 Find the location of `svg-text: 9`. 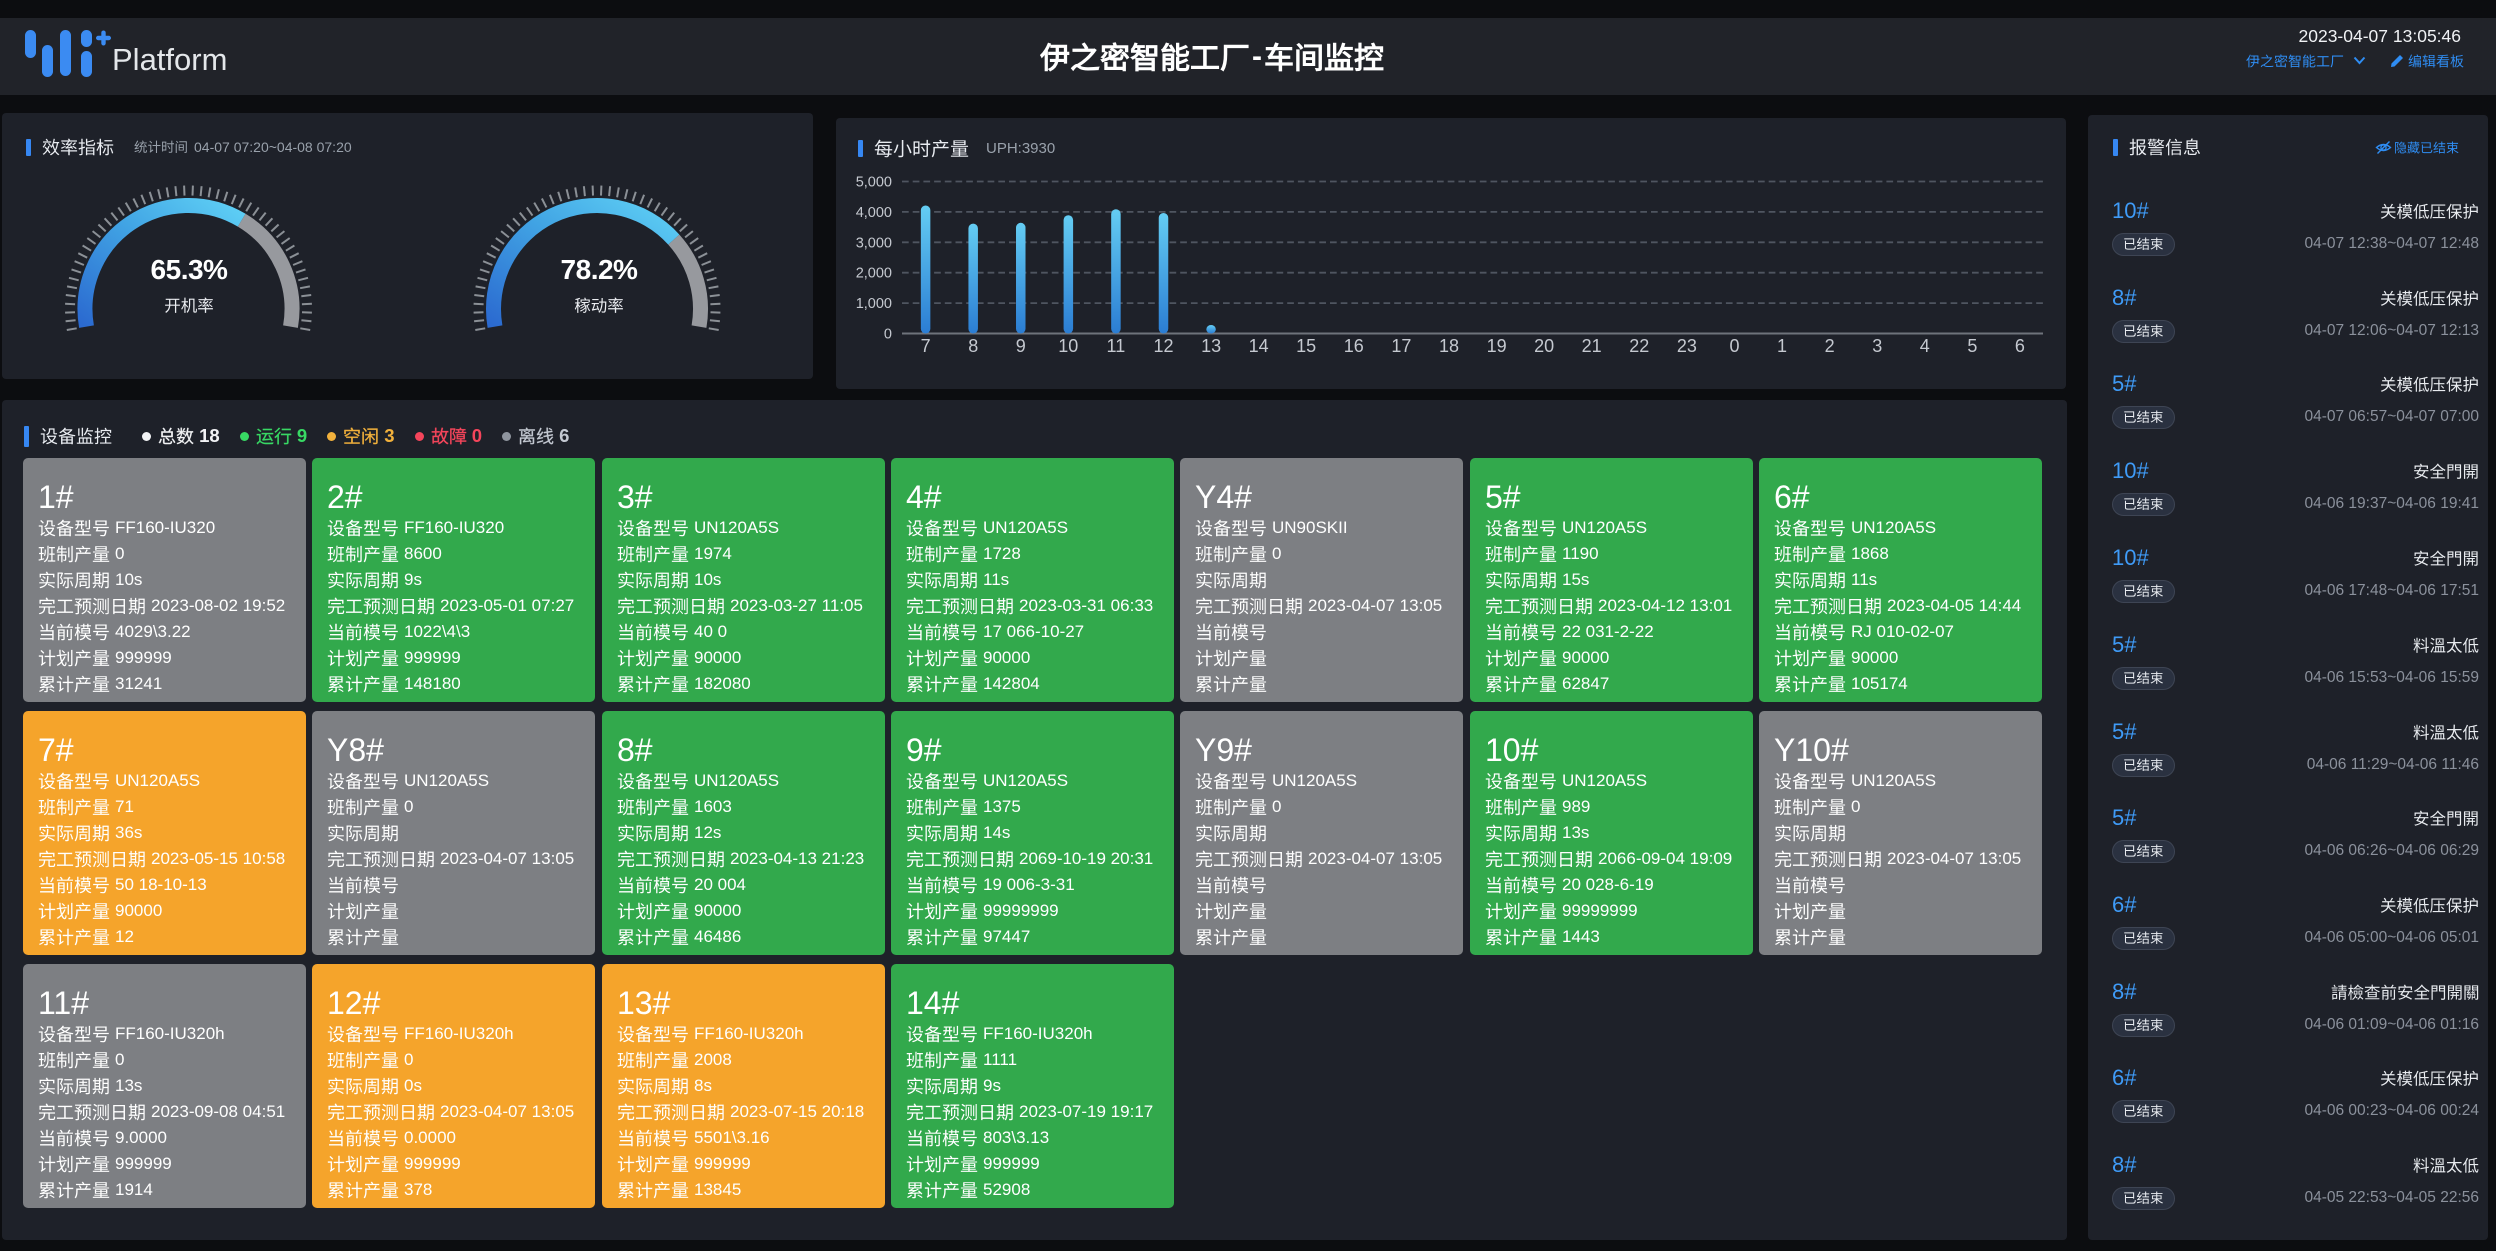

svg-text: 9 is located at coordinates (1021, 346).